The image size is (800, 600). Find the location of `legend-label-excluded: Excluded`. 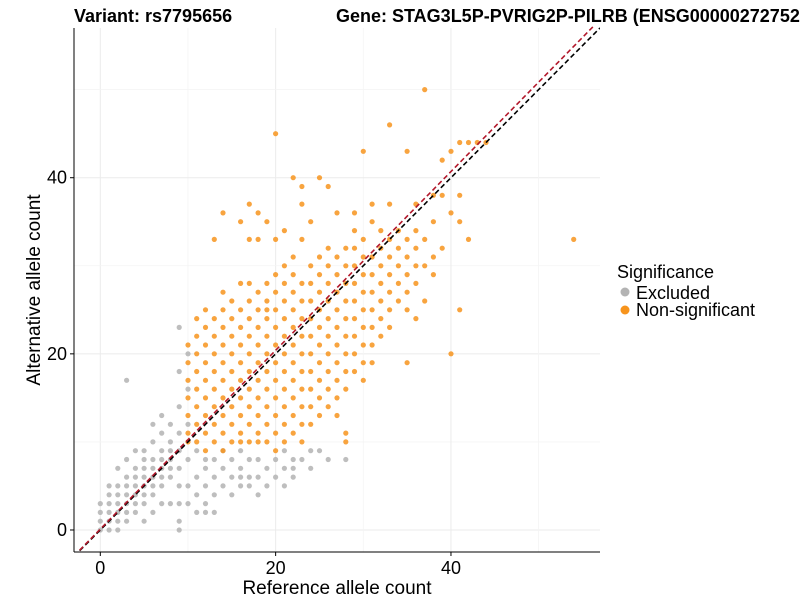

legend-label-excluded: Excluded is located at coordinates (673, 293).